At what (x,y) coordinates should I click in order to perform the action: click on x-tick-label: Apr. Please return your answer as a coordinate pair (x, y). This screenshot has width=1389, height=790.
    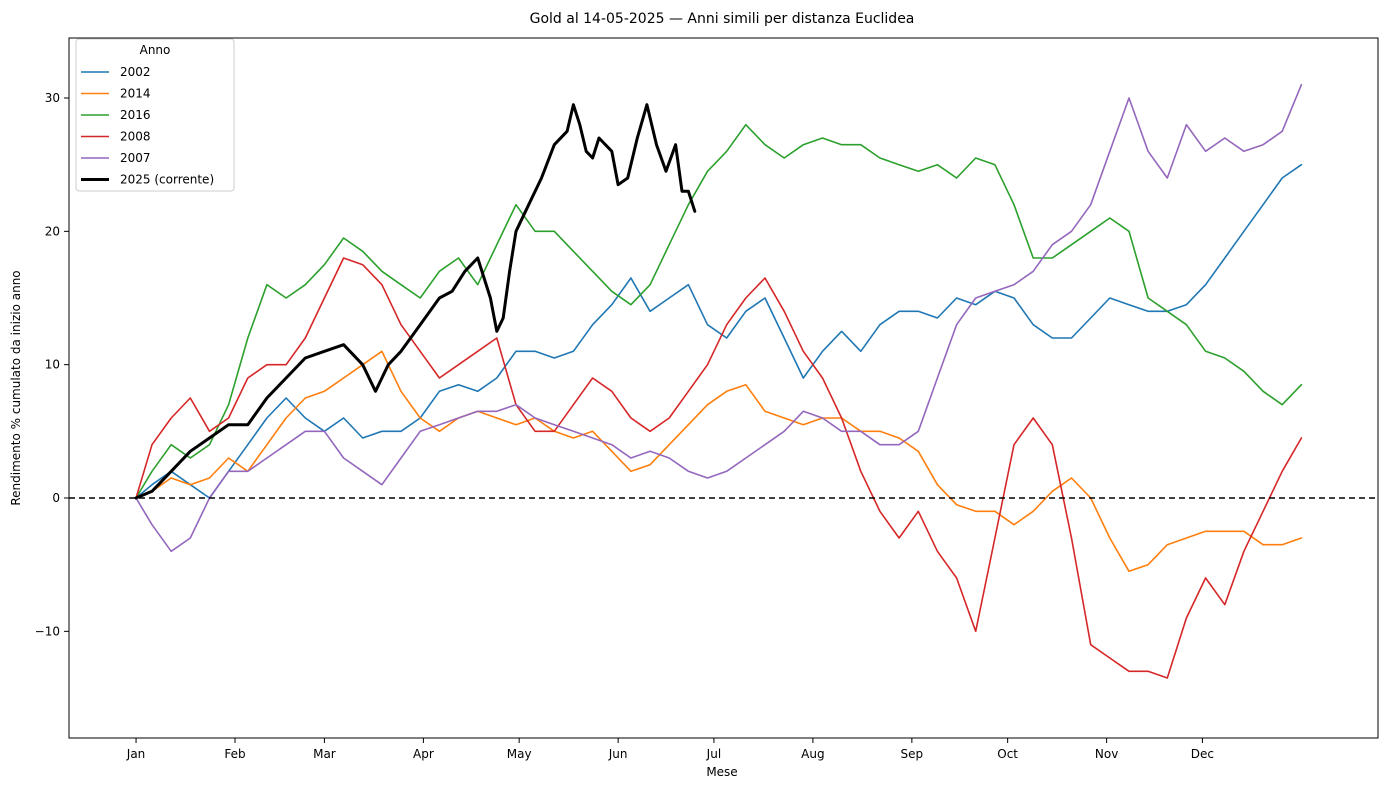
    Looking at the image, I should click on (423, 754).